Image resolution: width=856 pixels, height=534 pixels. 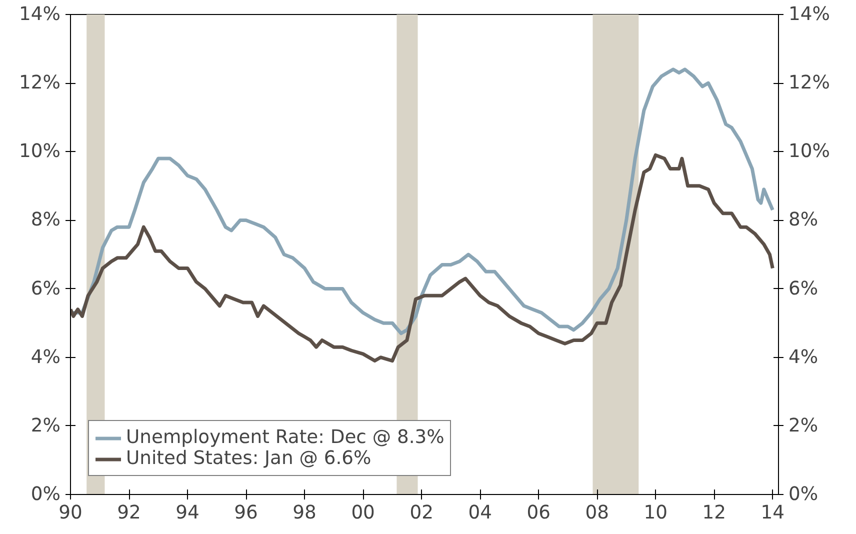 I want to click on y2-tick-label: 2%, so click(x=803, y=425).